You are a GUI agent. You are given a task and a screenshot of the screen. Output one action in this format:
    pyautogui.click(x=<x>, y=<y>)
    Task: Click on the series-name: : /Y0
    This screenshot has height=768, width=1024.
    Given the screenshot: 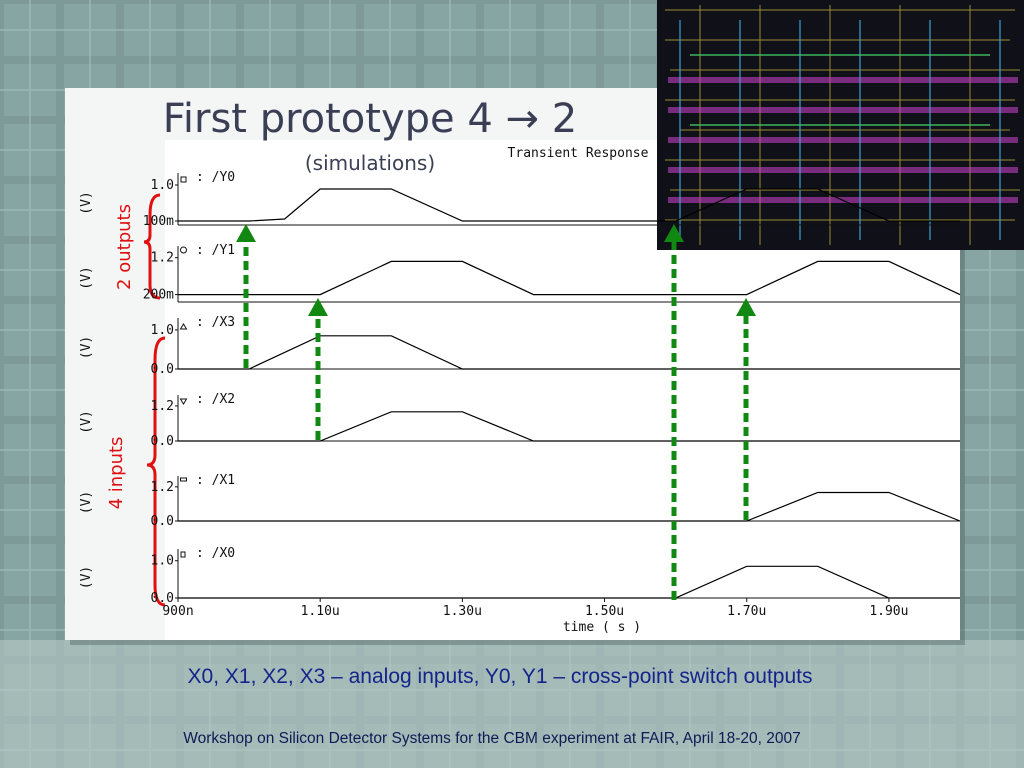 What is the action you would take?
    pyautogui.click(x=215, y=177)
    